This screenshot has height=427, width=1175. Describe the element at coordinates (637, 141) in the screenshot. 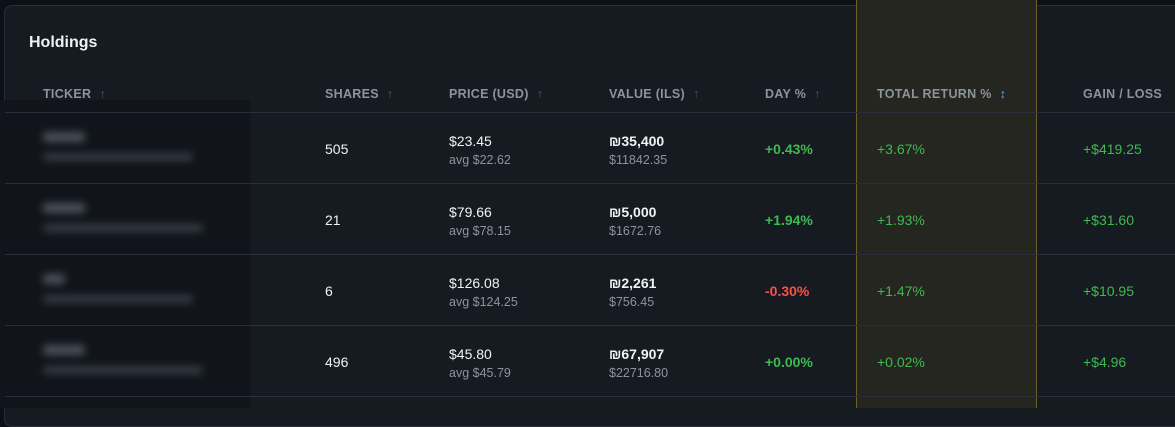

I see `value-ils: ₪35,400` at that location.